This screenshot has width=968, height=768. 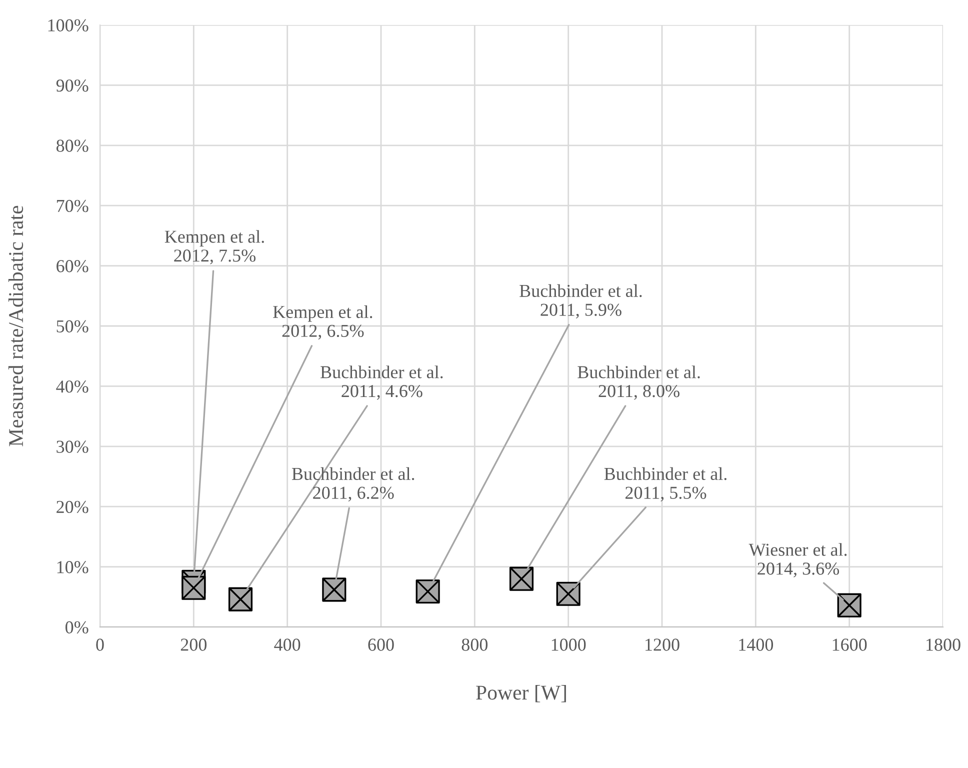 I want to click on x-tick-label: 1400, so click(x=756, y=644).